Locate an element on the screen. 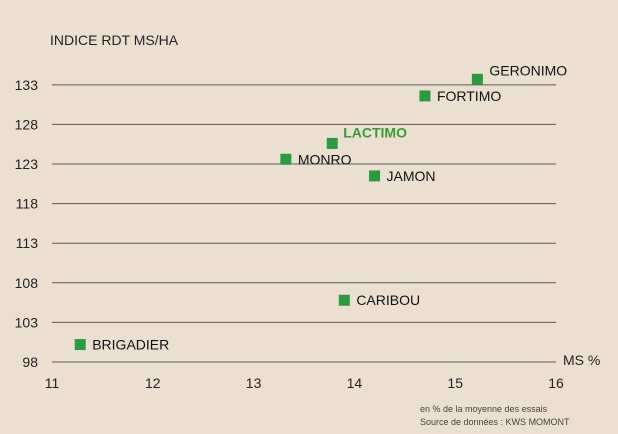 This screenshot has height=434, width=618. y-tick-113: 113 is located at coordinates (27, 243).